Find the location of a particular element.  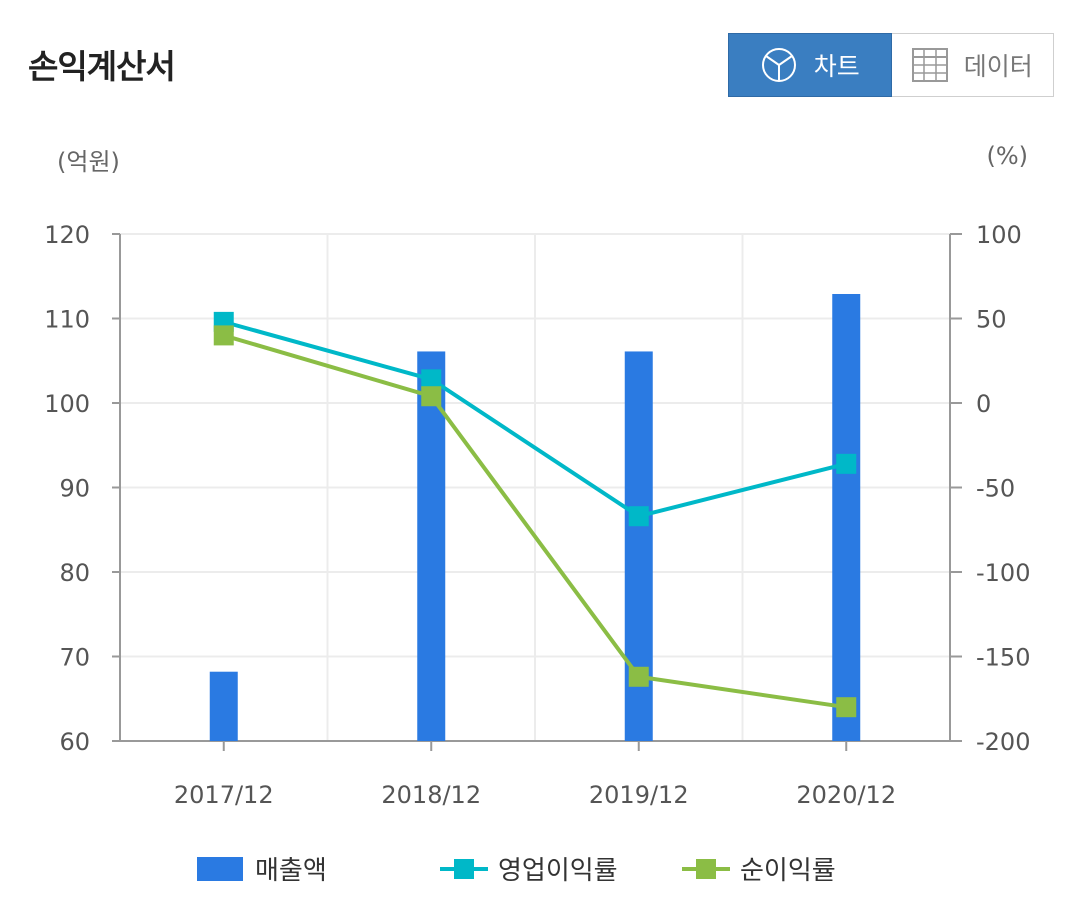

legend-item-sales: 매출액 is located at coordinates (262, 868).